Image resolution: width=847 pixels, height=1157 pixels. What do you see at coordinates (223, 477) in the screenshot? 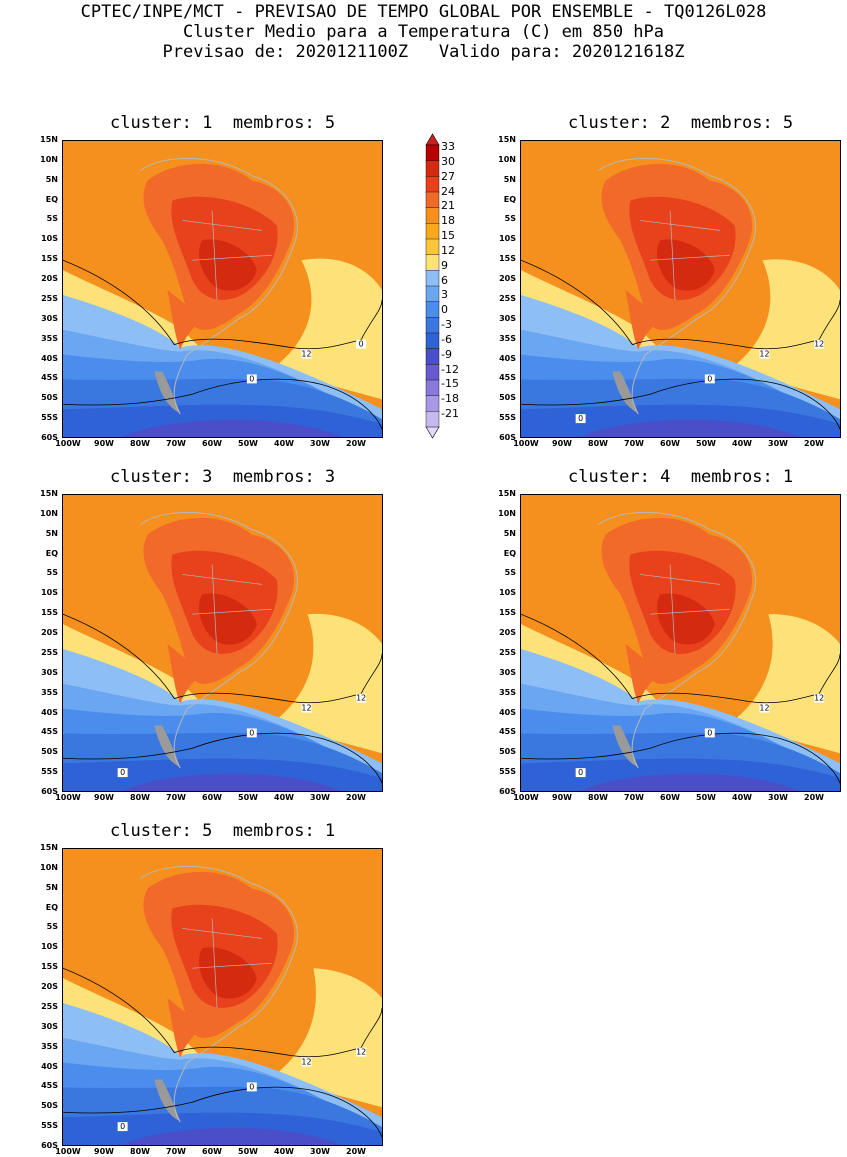
I see `panel-title-3: cluster: 3 membros: 3` at bounding box center [223, 477].